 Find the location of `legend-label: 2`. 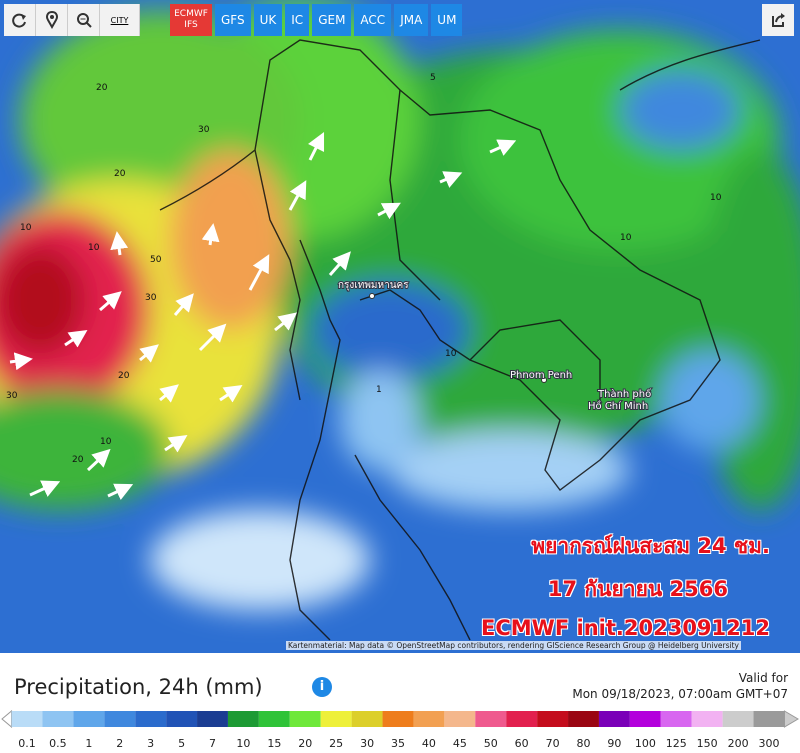

legend-label: 2 is located at coordinates (119, 743).